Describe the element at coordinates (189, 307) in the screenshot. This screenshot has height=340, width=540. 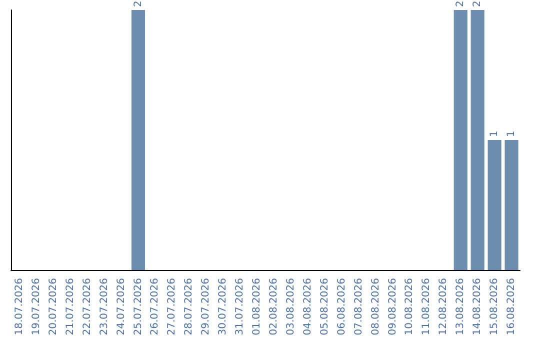
I see `x-tick-label: 28.07.2026` at that location.